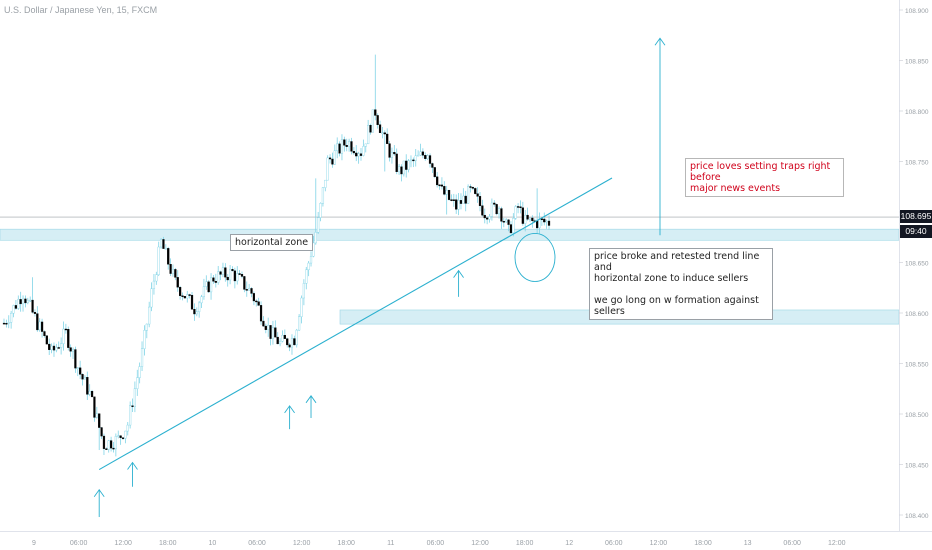 The image size is (932, 550). Describe the element at coordinates (917, 415) in the screenshot. I see `y-tick-label: 108.500` at that location.